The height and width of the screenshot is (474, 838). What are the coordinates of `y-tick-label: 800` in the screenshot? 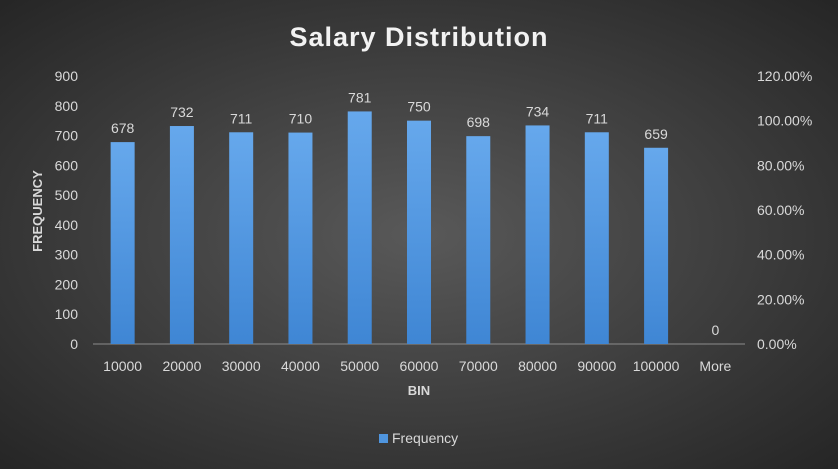 It's located at (67, 106).